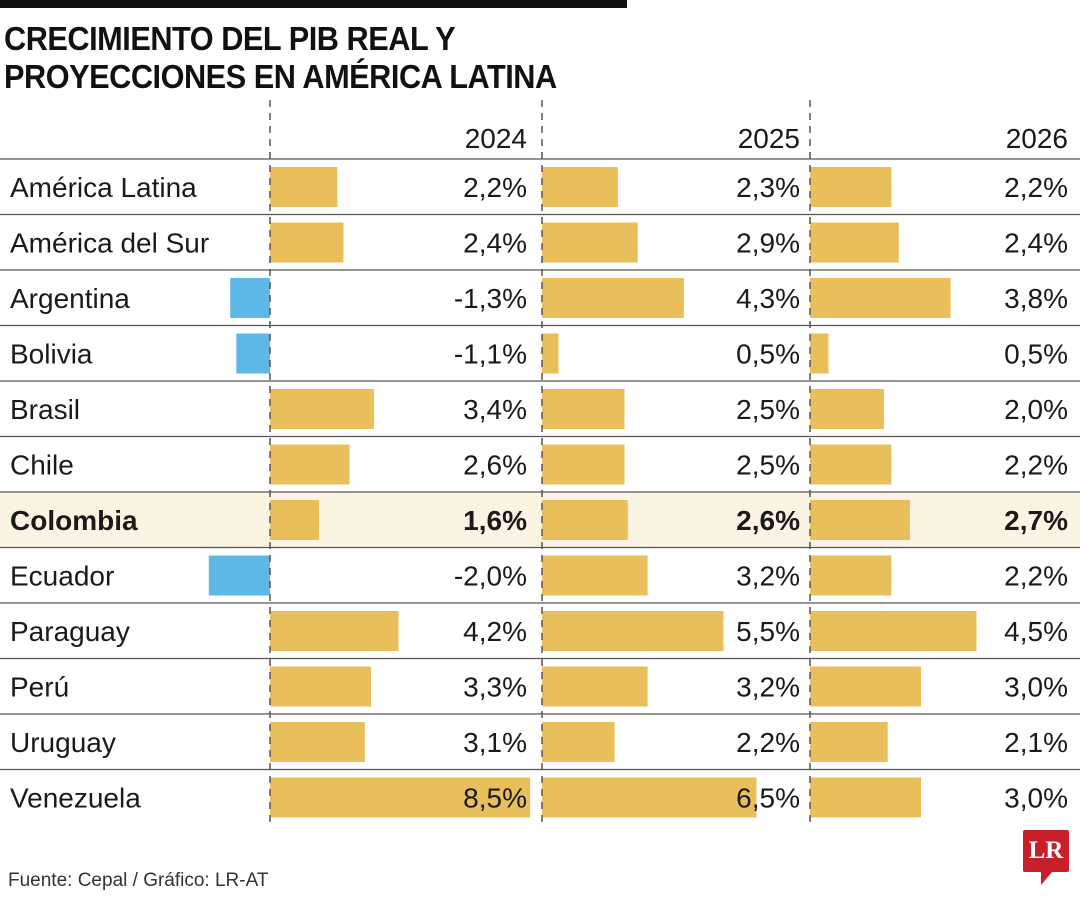 Image resolution: width=1080 pixels, height=900 pixels. I want to click on value-label-2025: 5,5%, so click(768, 631).